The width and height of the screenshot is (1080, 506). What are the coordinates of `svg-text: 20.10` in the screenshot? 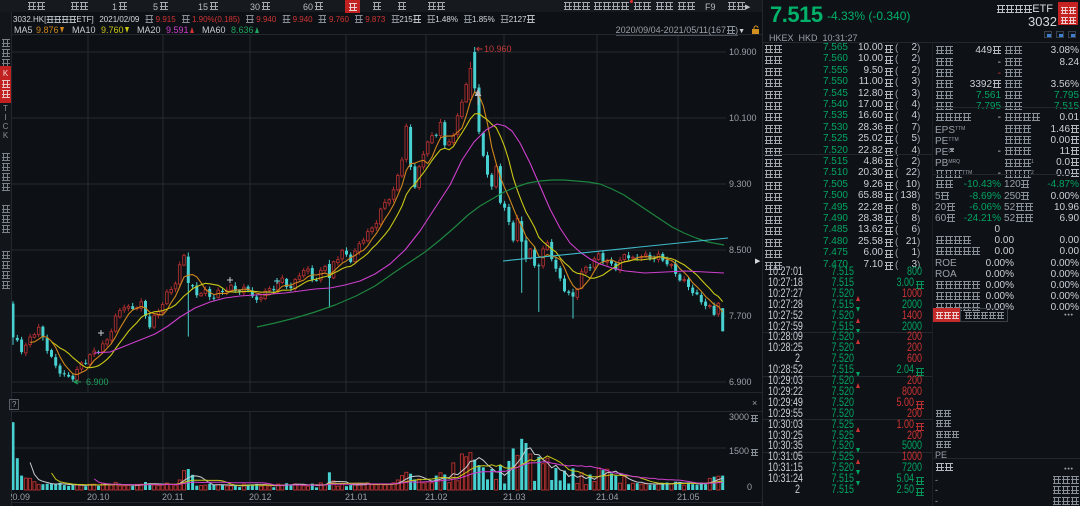 It's located at (98, 497).